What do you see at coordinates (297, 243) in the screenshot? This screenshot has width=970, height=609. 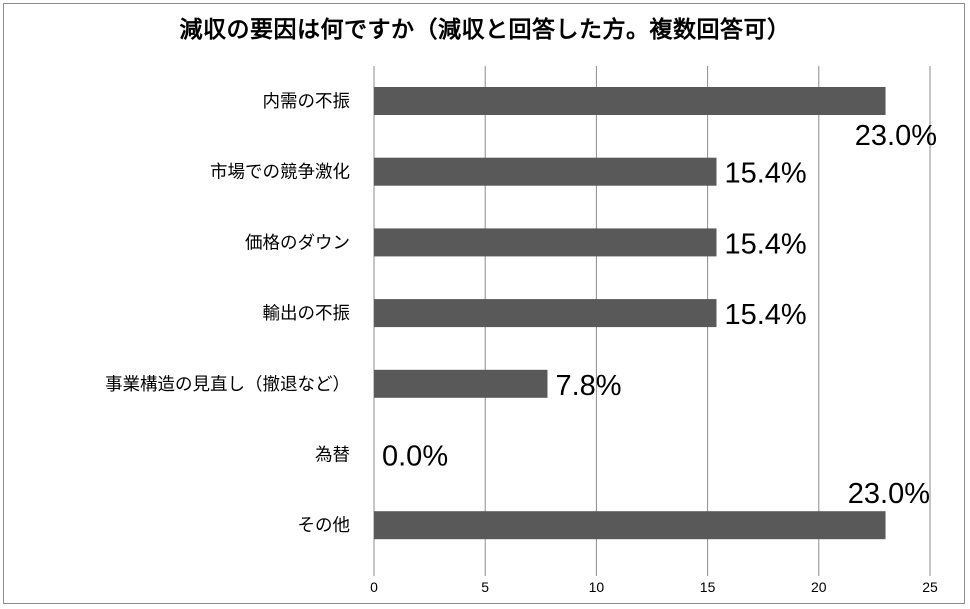 I see `category-label: 価格のダウン` at bounding box center [297, 243].